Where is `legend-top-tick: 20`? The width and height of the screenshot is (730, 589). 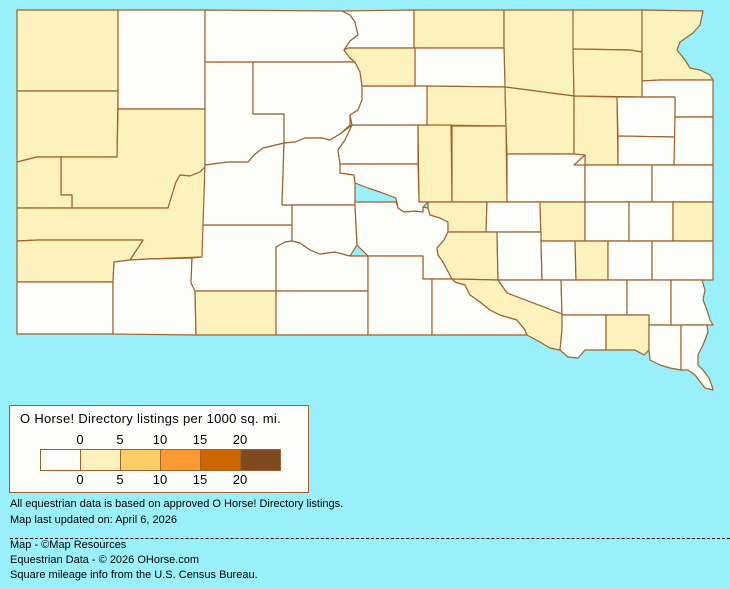
legend-top-tick: 20 is located at coordinates (240, 439).